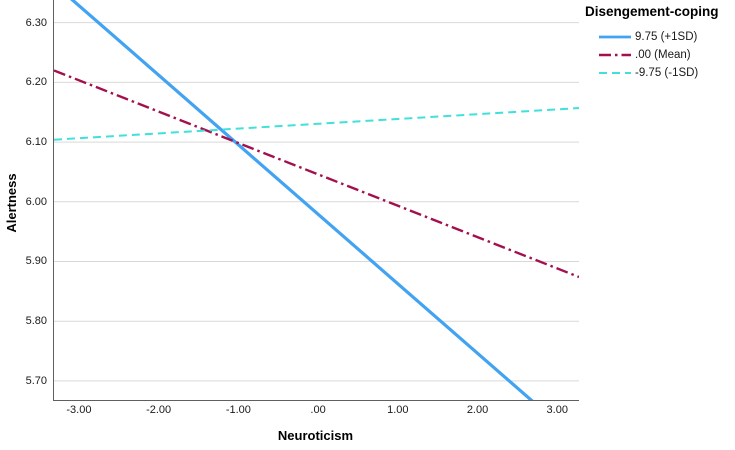 The image size is (735, 450). Describe the element at coordinates (24, 200) in the screenshot. I see `y-axis-tick-labels: 6.30 6.20 6.10 6.00 5.90 5.80 5.70` at that location.